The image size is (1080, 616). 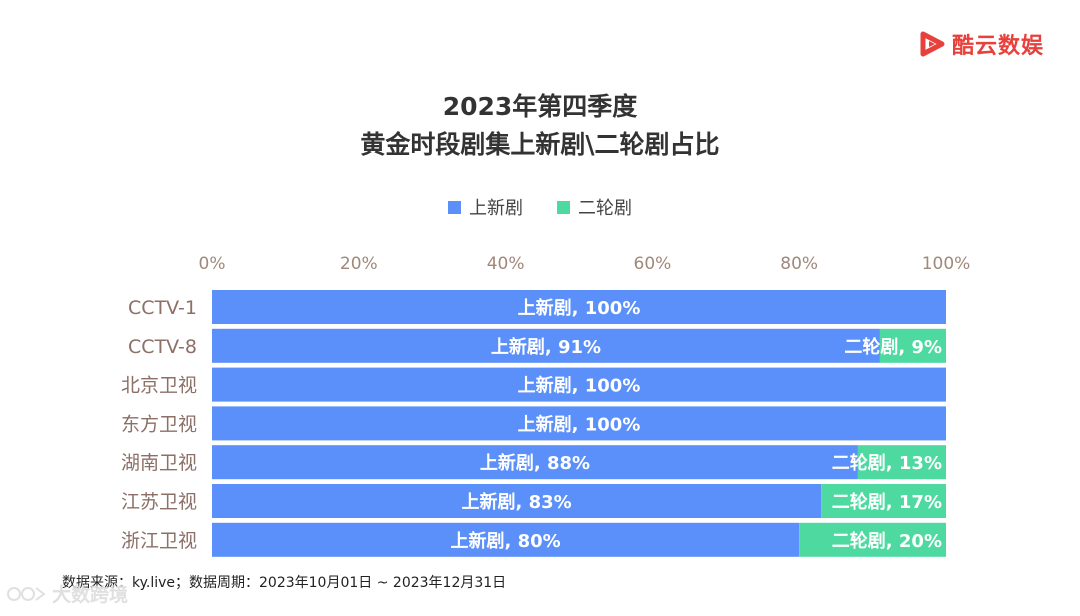 What do you see at coordinates (799, 264) in the screenshot?
I see `x-tick-label: 80%` at bounding box center [799, 264].